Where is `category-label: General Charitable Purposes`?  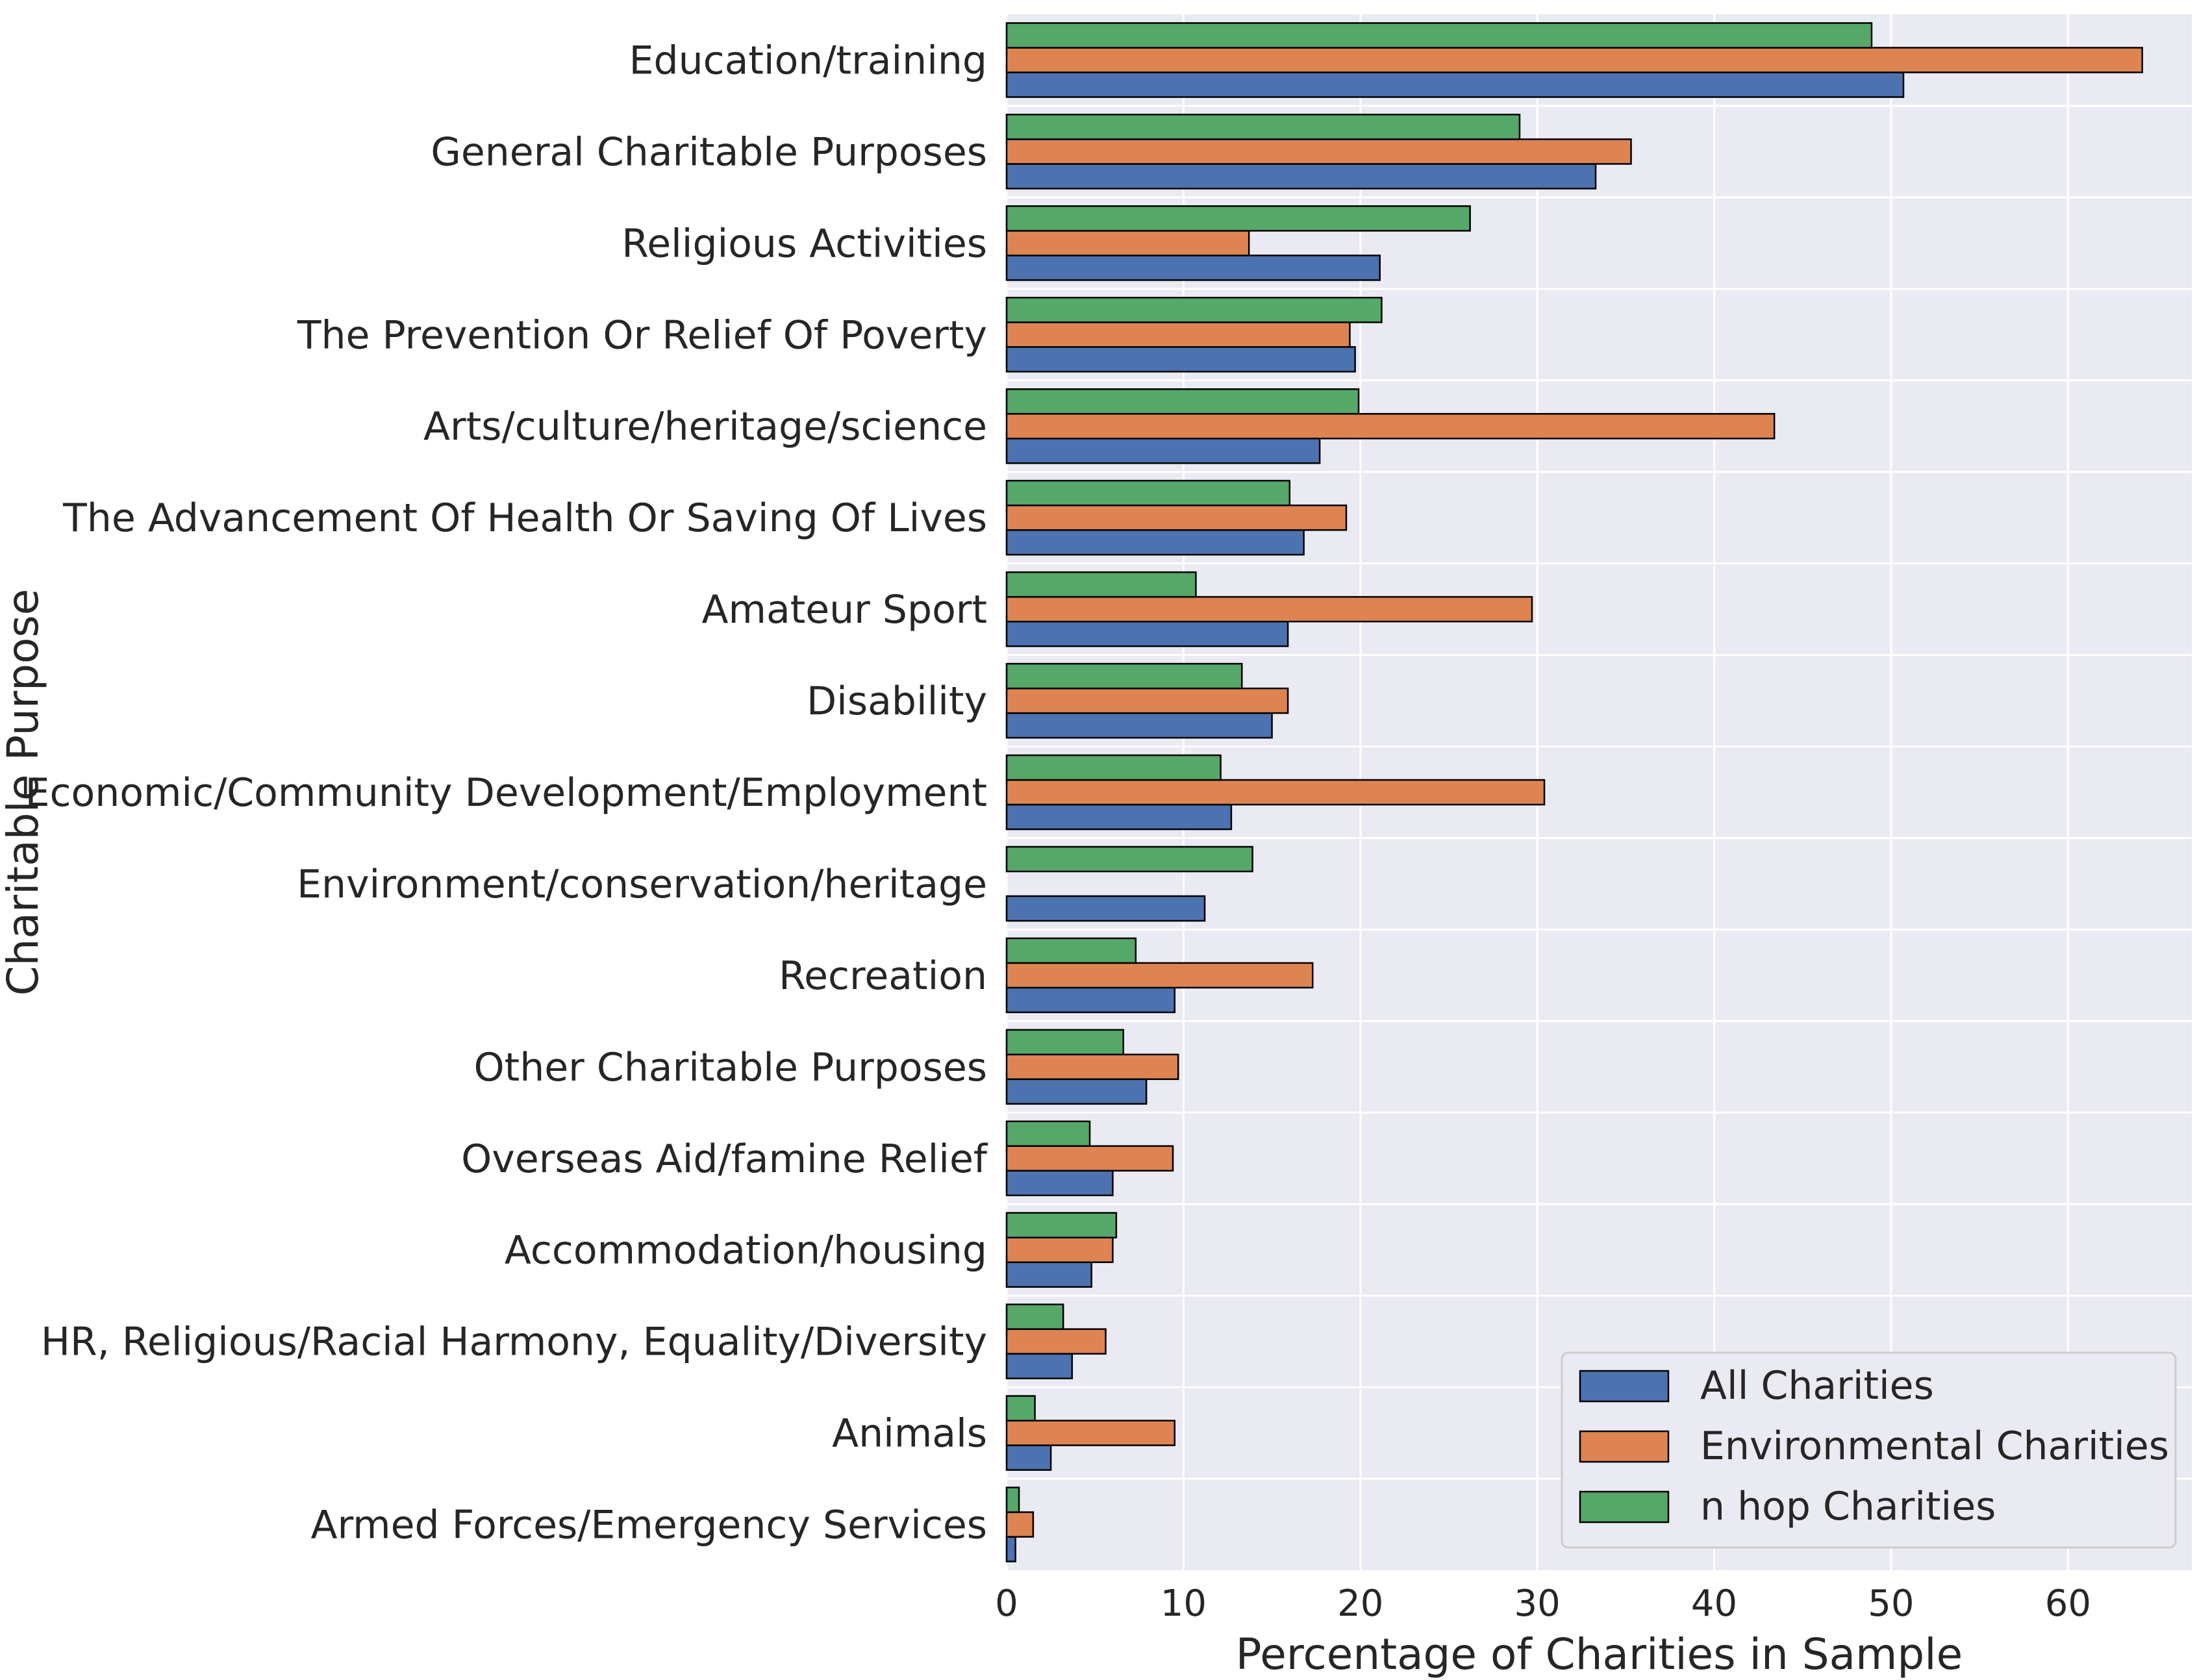 category-label: General Charitable Purposes is located at coordinates (709, 152).